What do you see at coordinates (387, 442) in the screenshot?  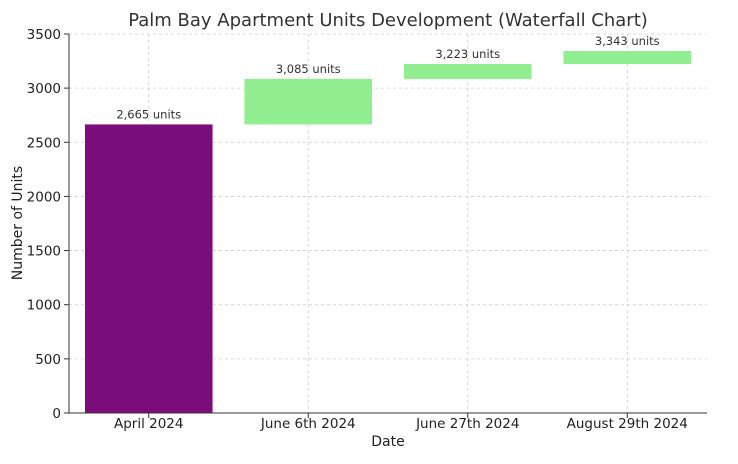 I see `x-axis-label: Date` at bounding box center [387, 442].